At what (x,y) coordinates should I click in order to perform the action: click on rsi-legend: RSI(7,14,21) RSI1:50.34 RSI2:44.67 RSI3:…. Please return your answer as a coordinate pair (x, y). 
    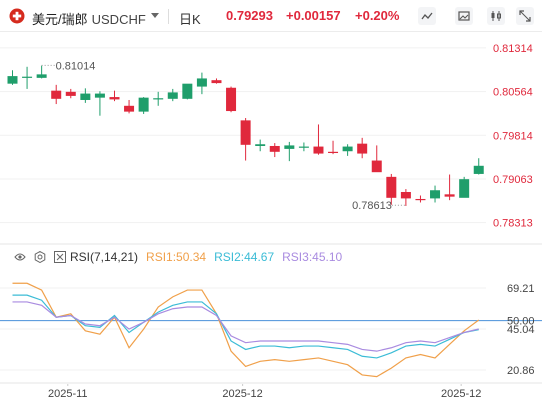
    Looking at the image, I should click on (171, 257).